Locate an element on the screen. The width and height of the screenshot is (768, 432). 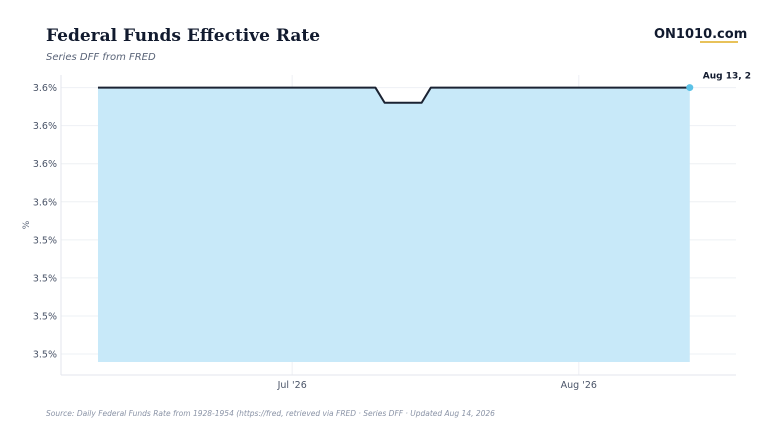
brand-underline is located at coordinates (719, 42).